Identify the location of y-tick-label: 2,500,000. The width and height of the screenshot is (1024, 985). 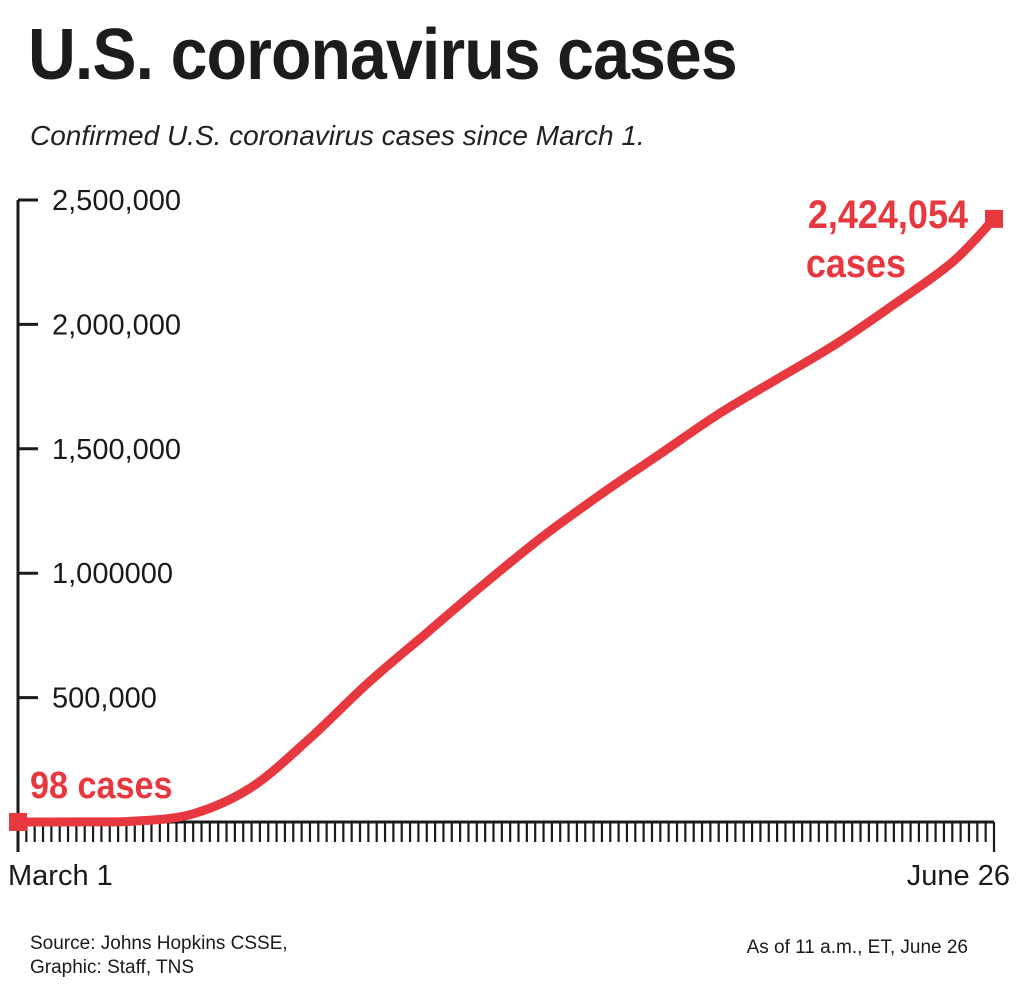
(116, 201).